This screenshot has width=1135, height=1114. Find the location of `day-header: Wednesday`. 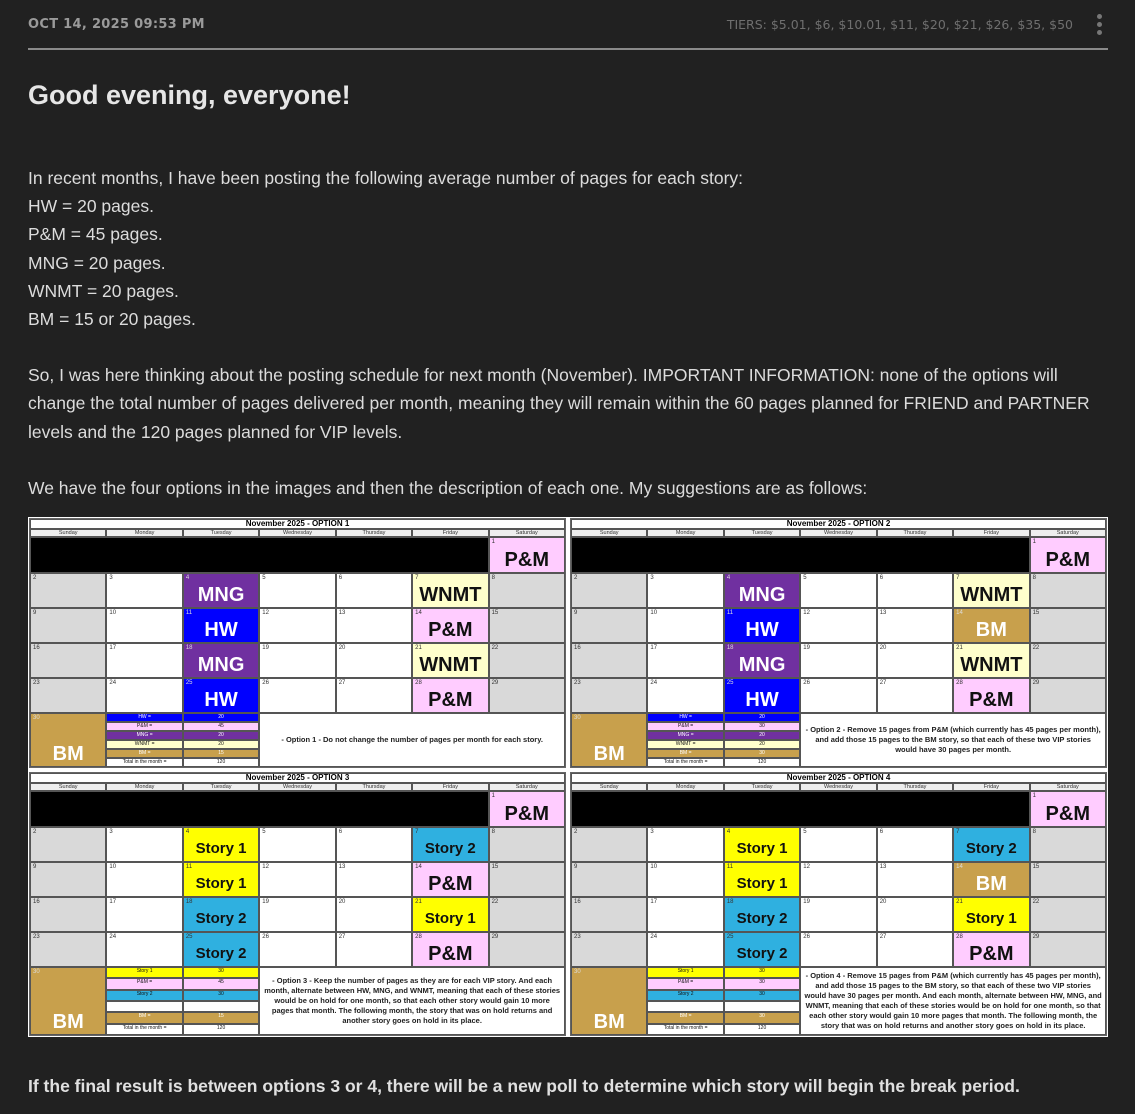

day-header: Wednesday is located at coordinates (297, 533).